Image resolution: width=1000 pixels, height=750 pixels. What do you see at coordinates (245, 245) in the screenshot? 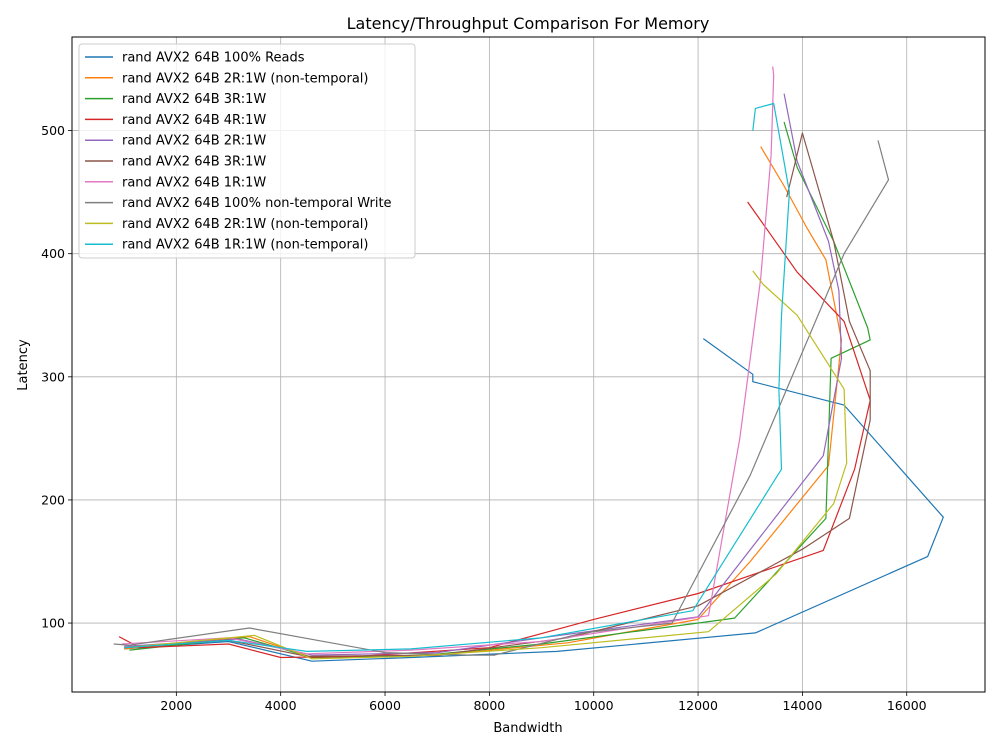
I see `legend-label-10: rand AVX2 64B 1R:1W (non-temporal)` at bounding box center [245, 245].